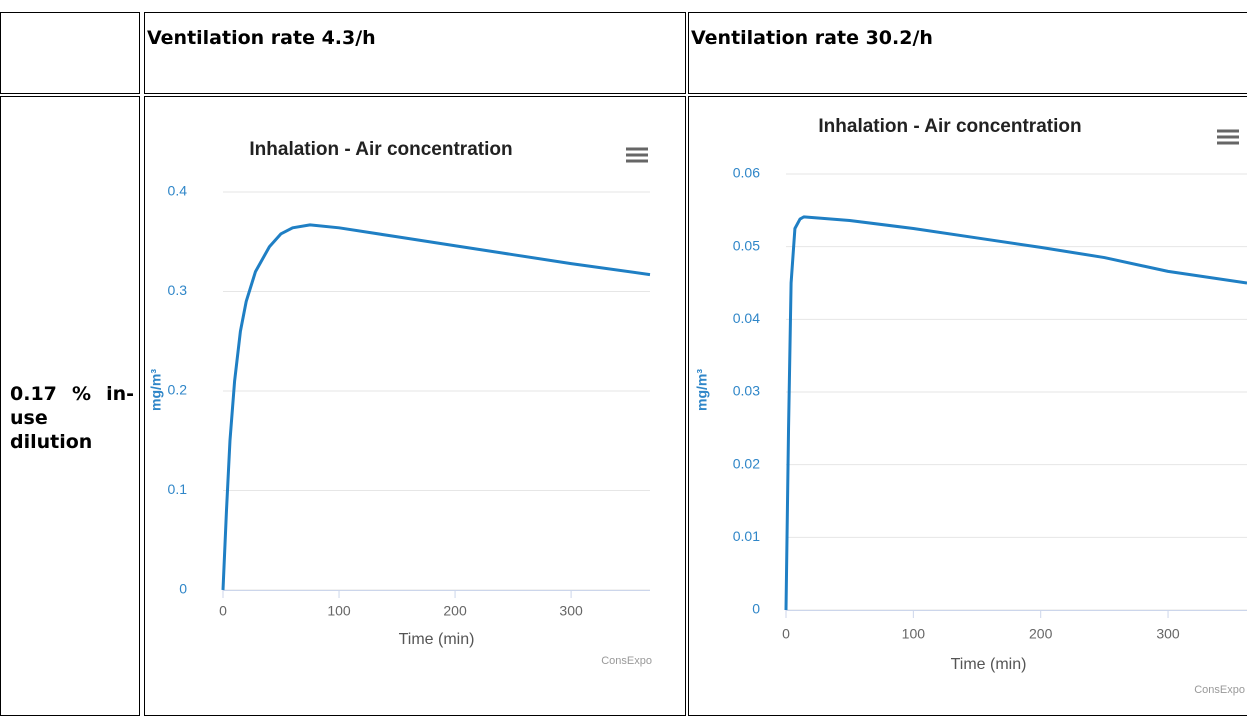 Image resolution: width=1247 pixels, height=716 pixels. Describe the element at coordinates (72, 418) in the screenshot. I see `row-label: 0.17 % in-use dilution` at that location.